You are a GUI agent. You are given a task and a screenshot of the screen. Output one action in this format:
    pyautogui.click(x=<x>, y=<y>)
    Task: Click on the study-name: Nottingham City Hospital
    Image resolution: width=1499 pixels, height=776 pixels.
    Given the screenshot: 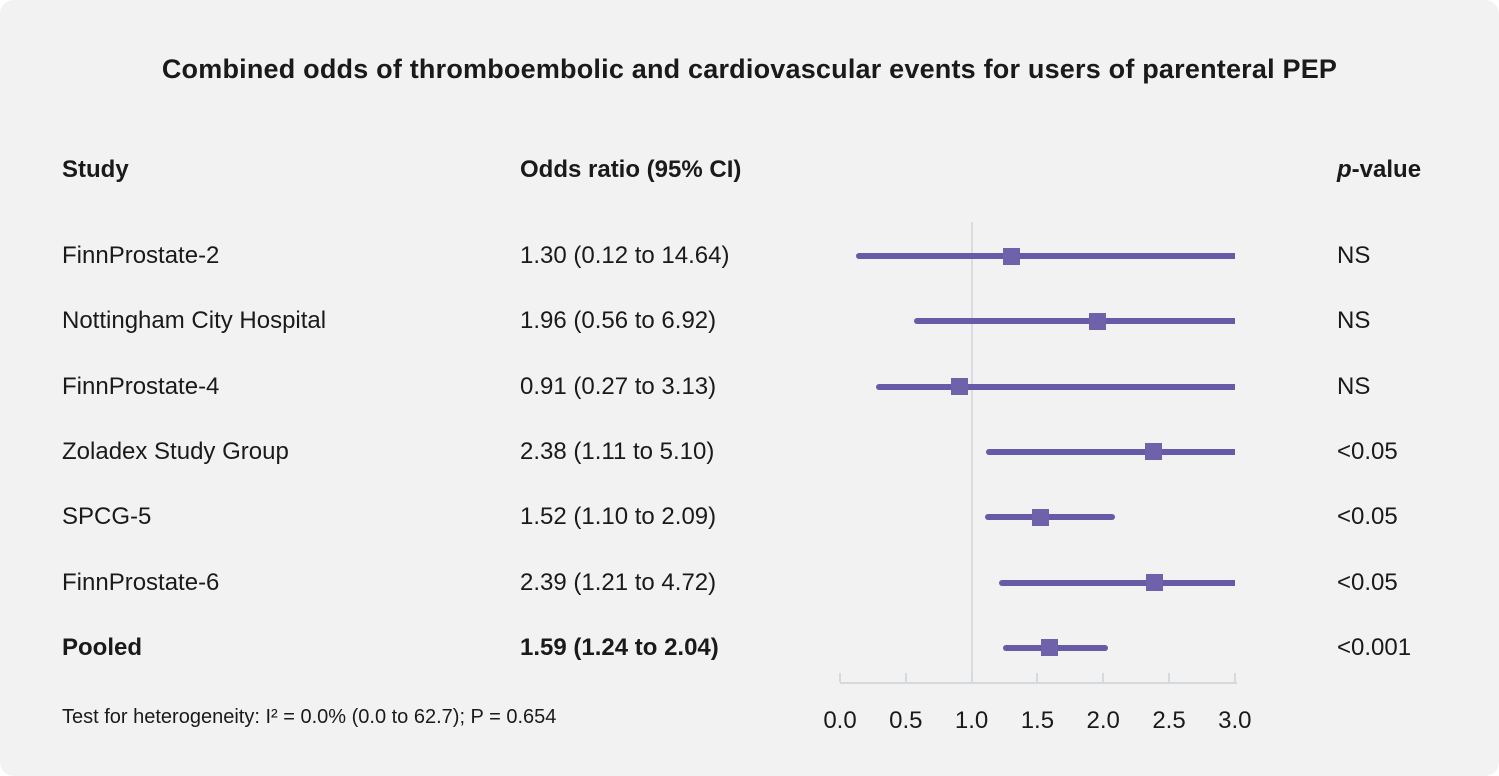 What is the action you would take?
    pyautogui.click(x=194, y=321)
    